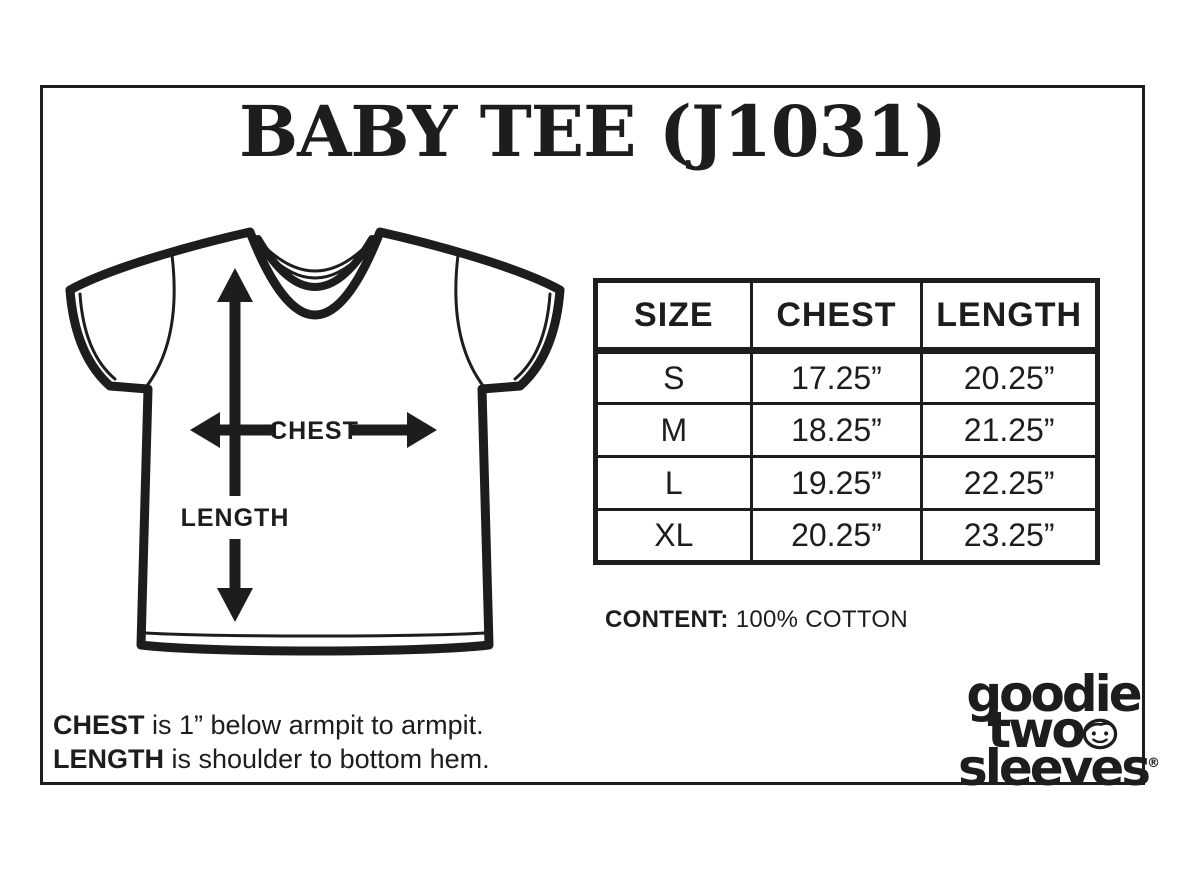 Image resolution: width=1200 pixels, height=873 pixels. I want to click on chest-arrow: CHEST, so click(313, 430).